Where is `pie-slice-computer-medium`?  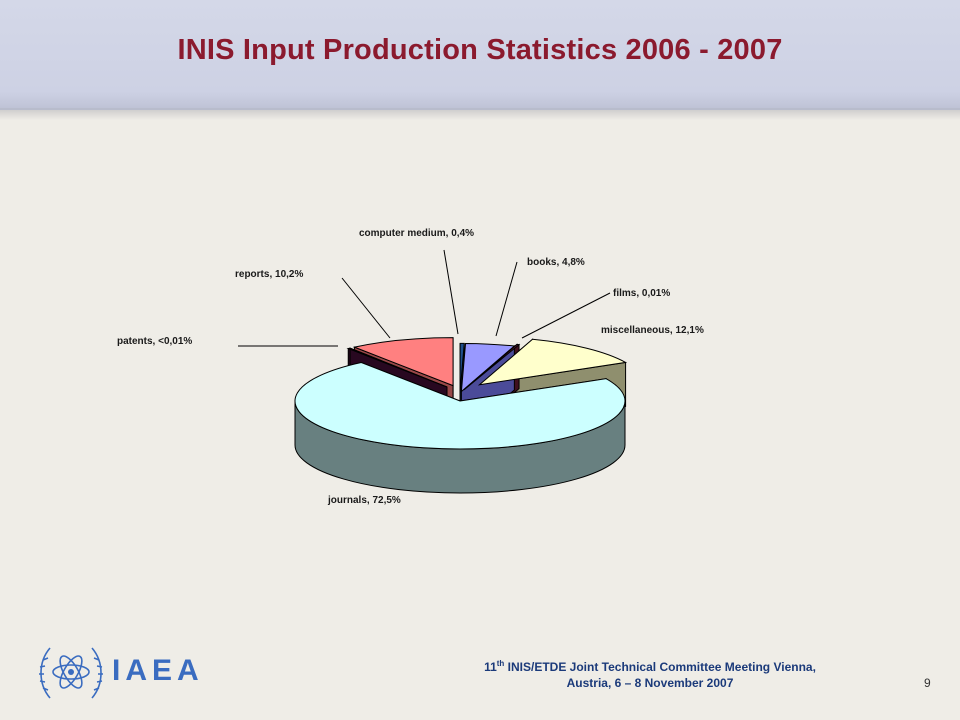
pie-slice-computer-medium is located at coordinates (462, 367).